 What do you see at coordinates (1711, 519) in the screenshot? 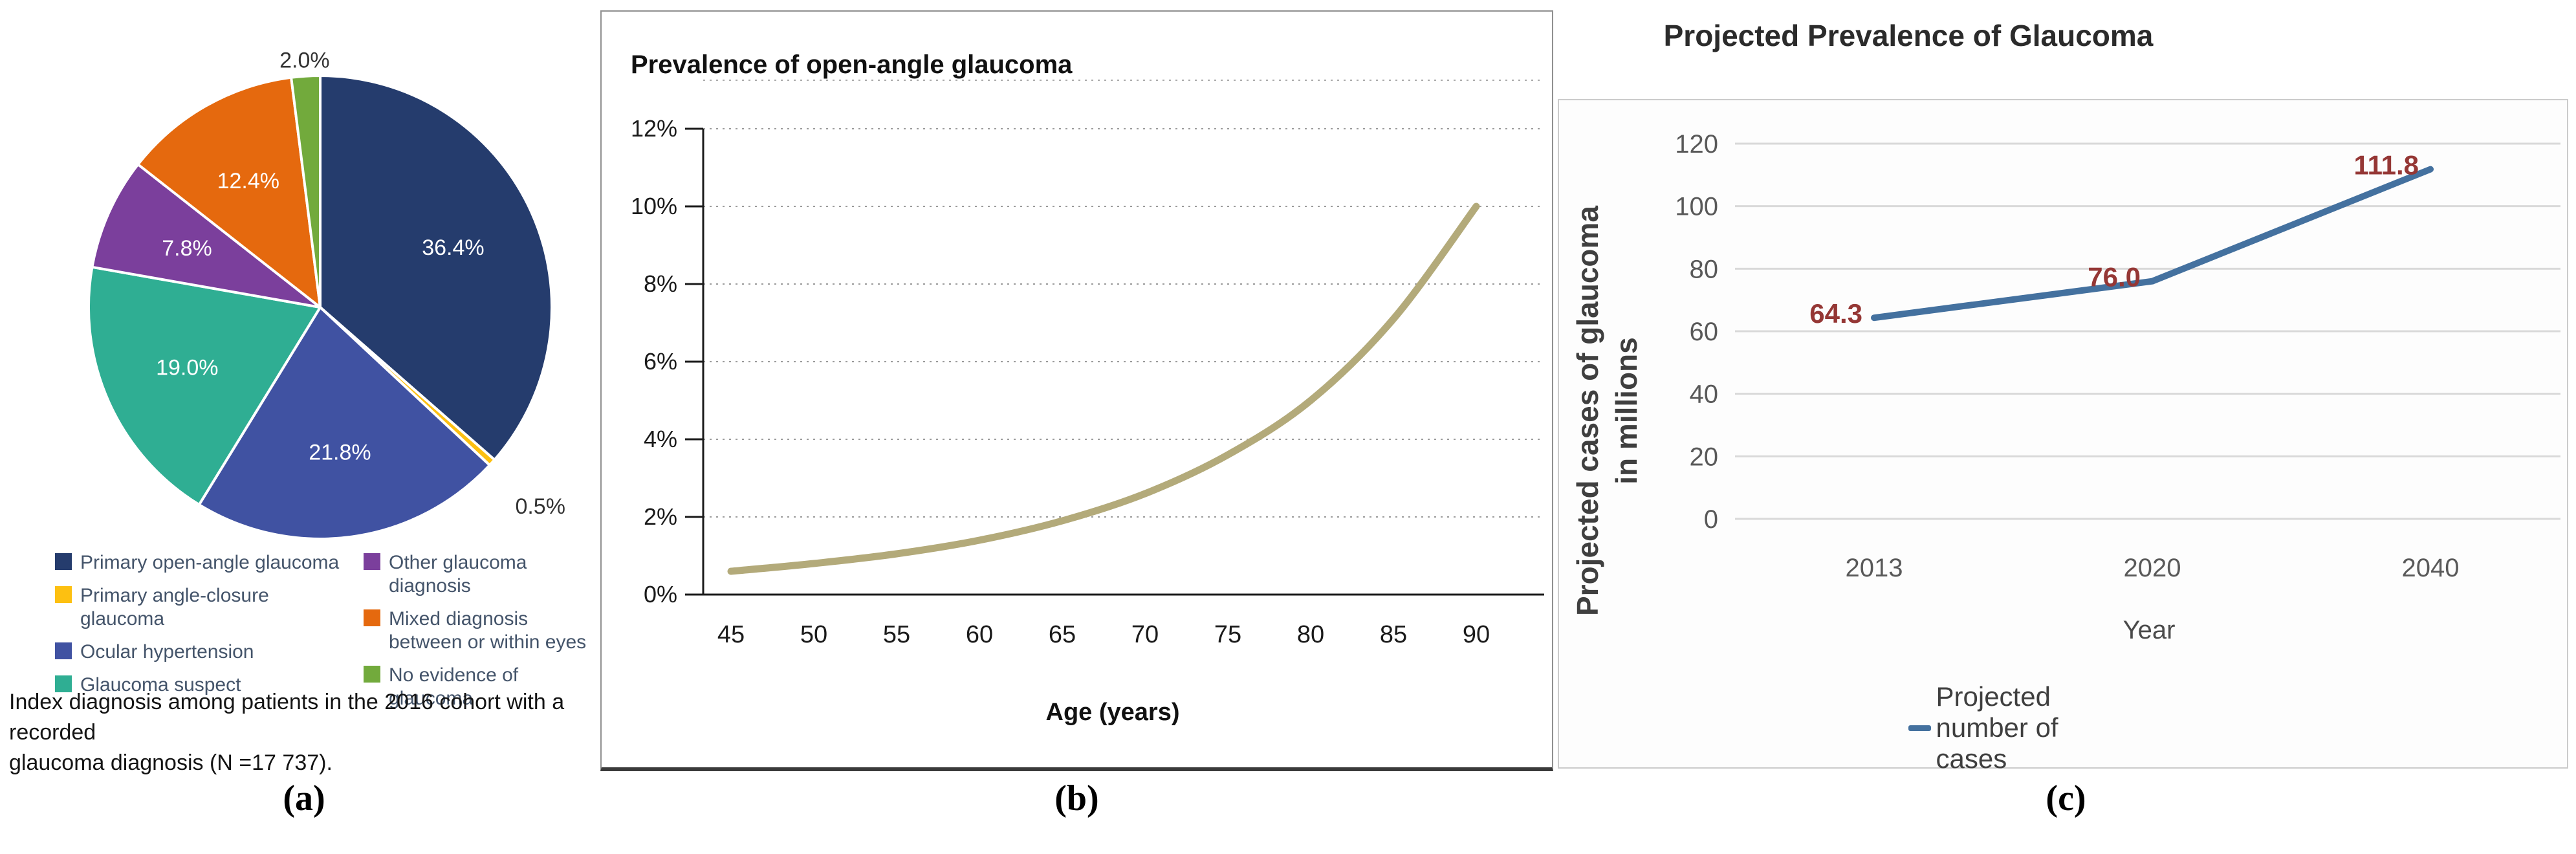
I see `y-tick-label: 0` at bounding box center [1711, 519].